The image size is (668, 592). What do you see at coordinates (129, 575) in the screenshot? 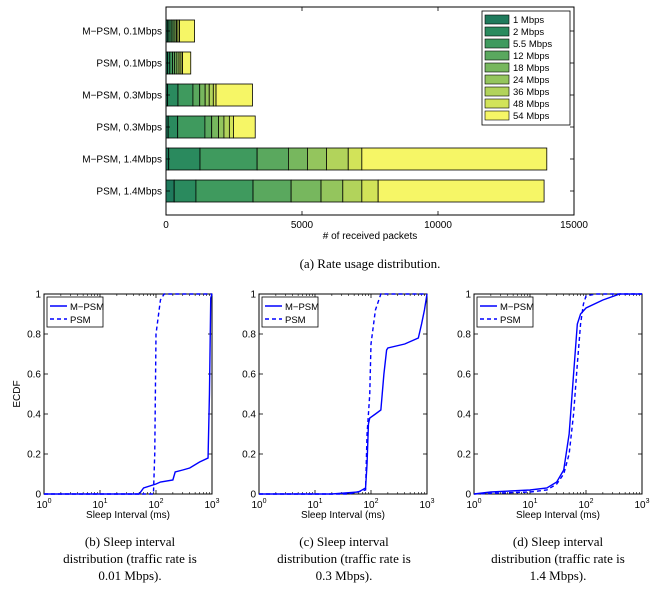
I see `svg-text: 0.01 Mbps).` at bounding box center [129, 575].